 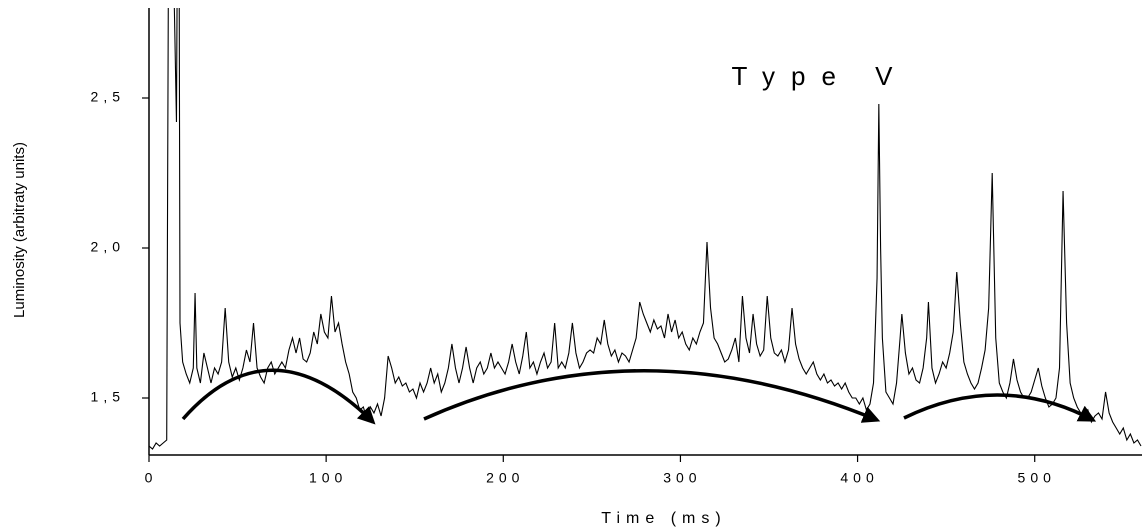 I want to click on y-axis-title: Luminosity (arbitraty units), so click(x=19, y=230).